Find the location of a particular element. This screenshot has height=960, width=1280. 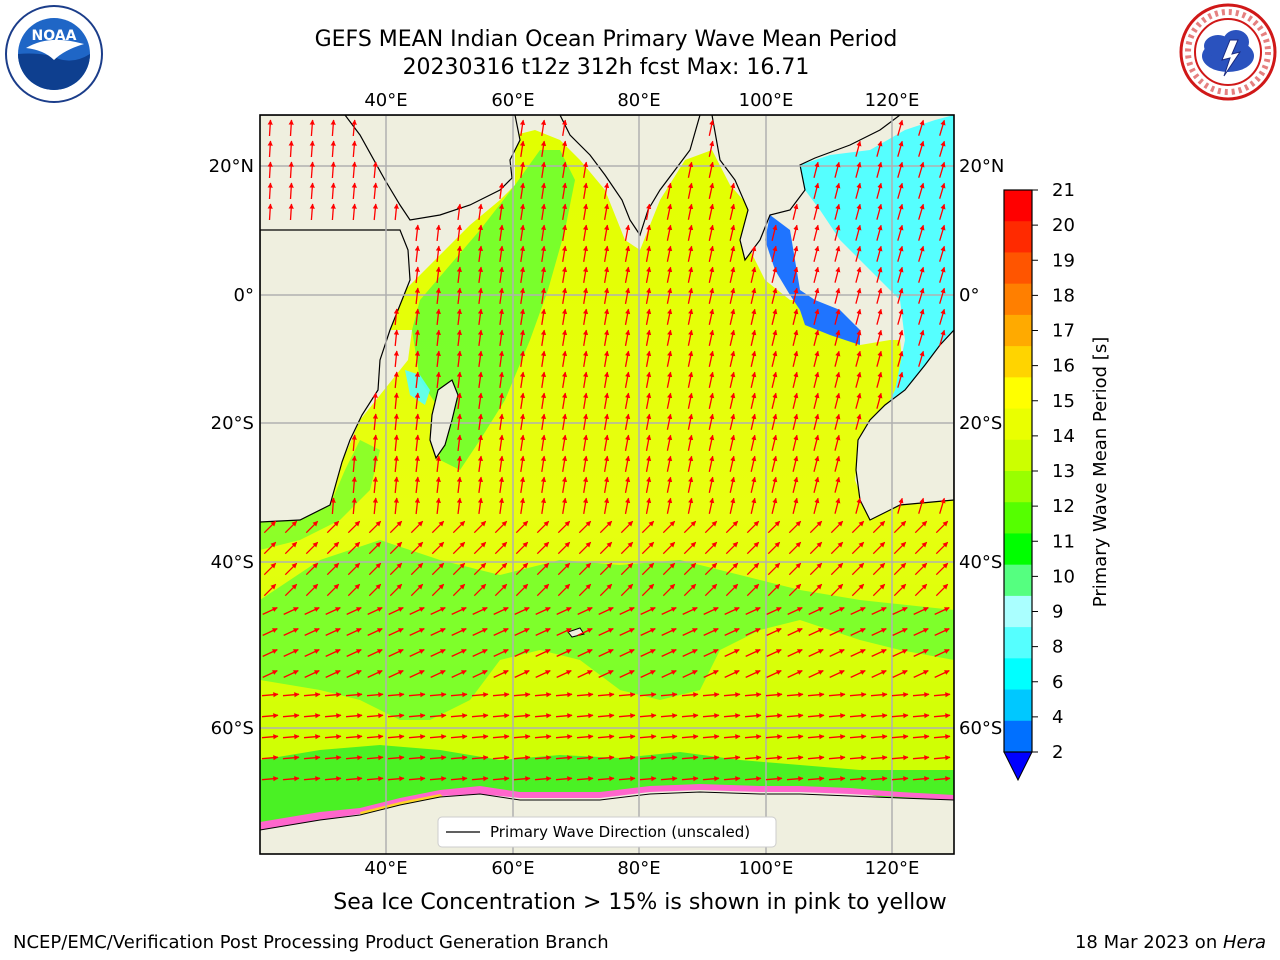

lon-label-top-100e: 100°E is located at coordinates (766, 100).